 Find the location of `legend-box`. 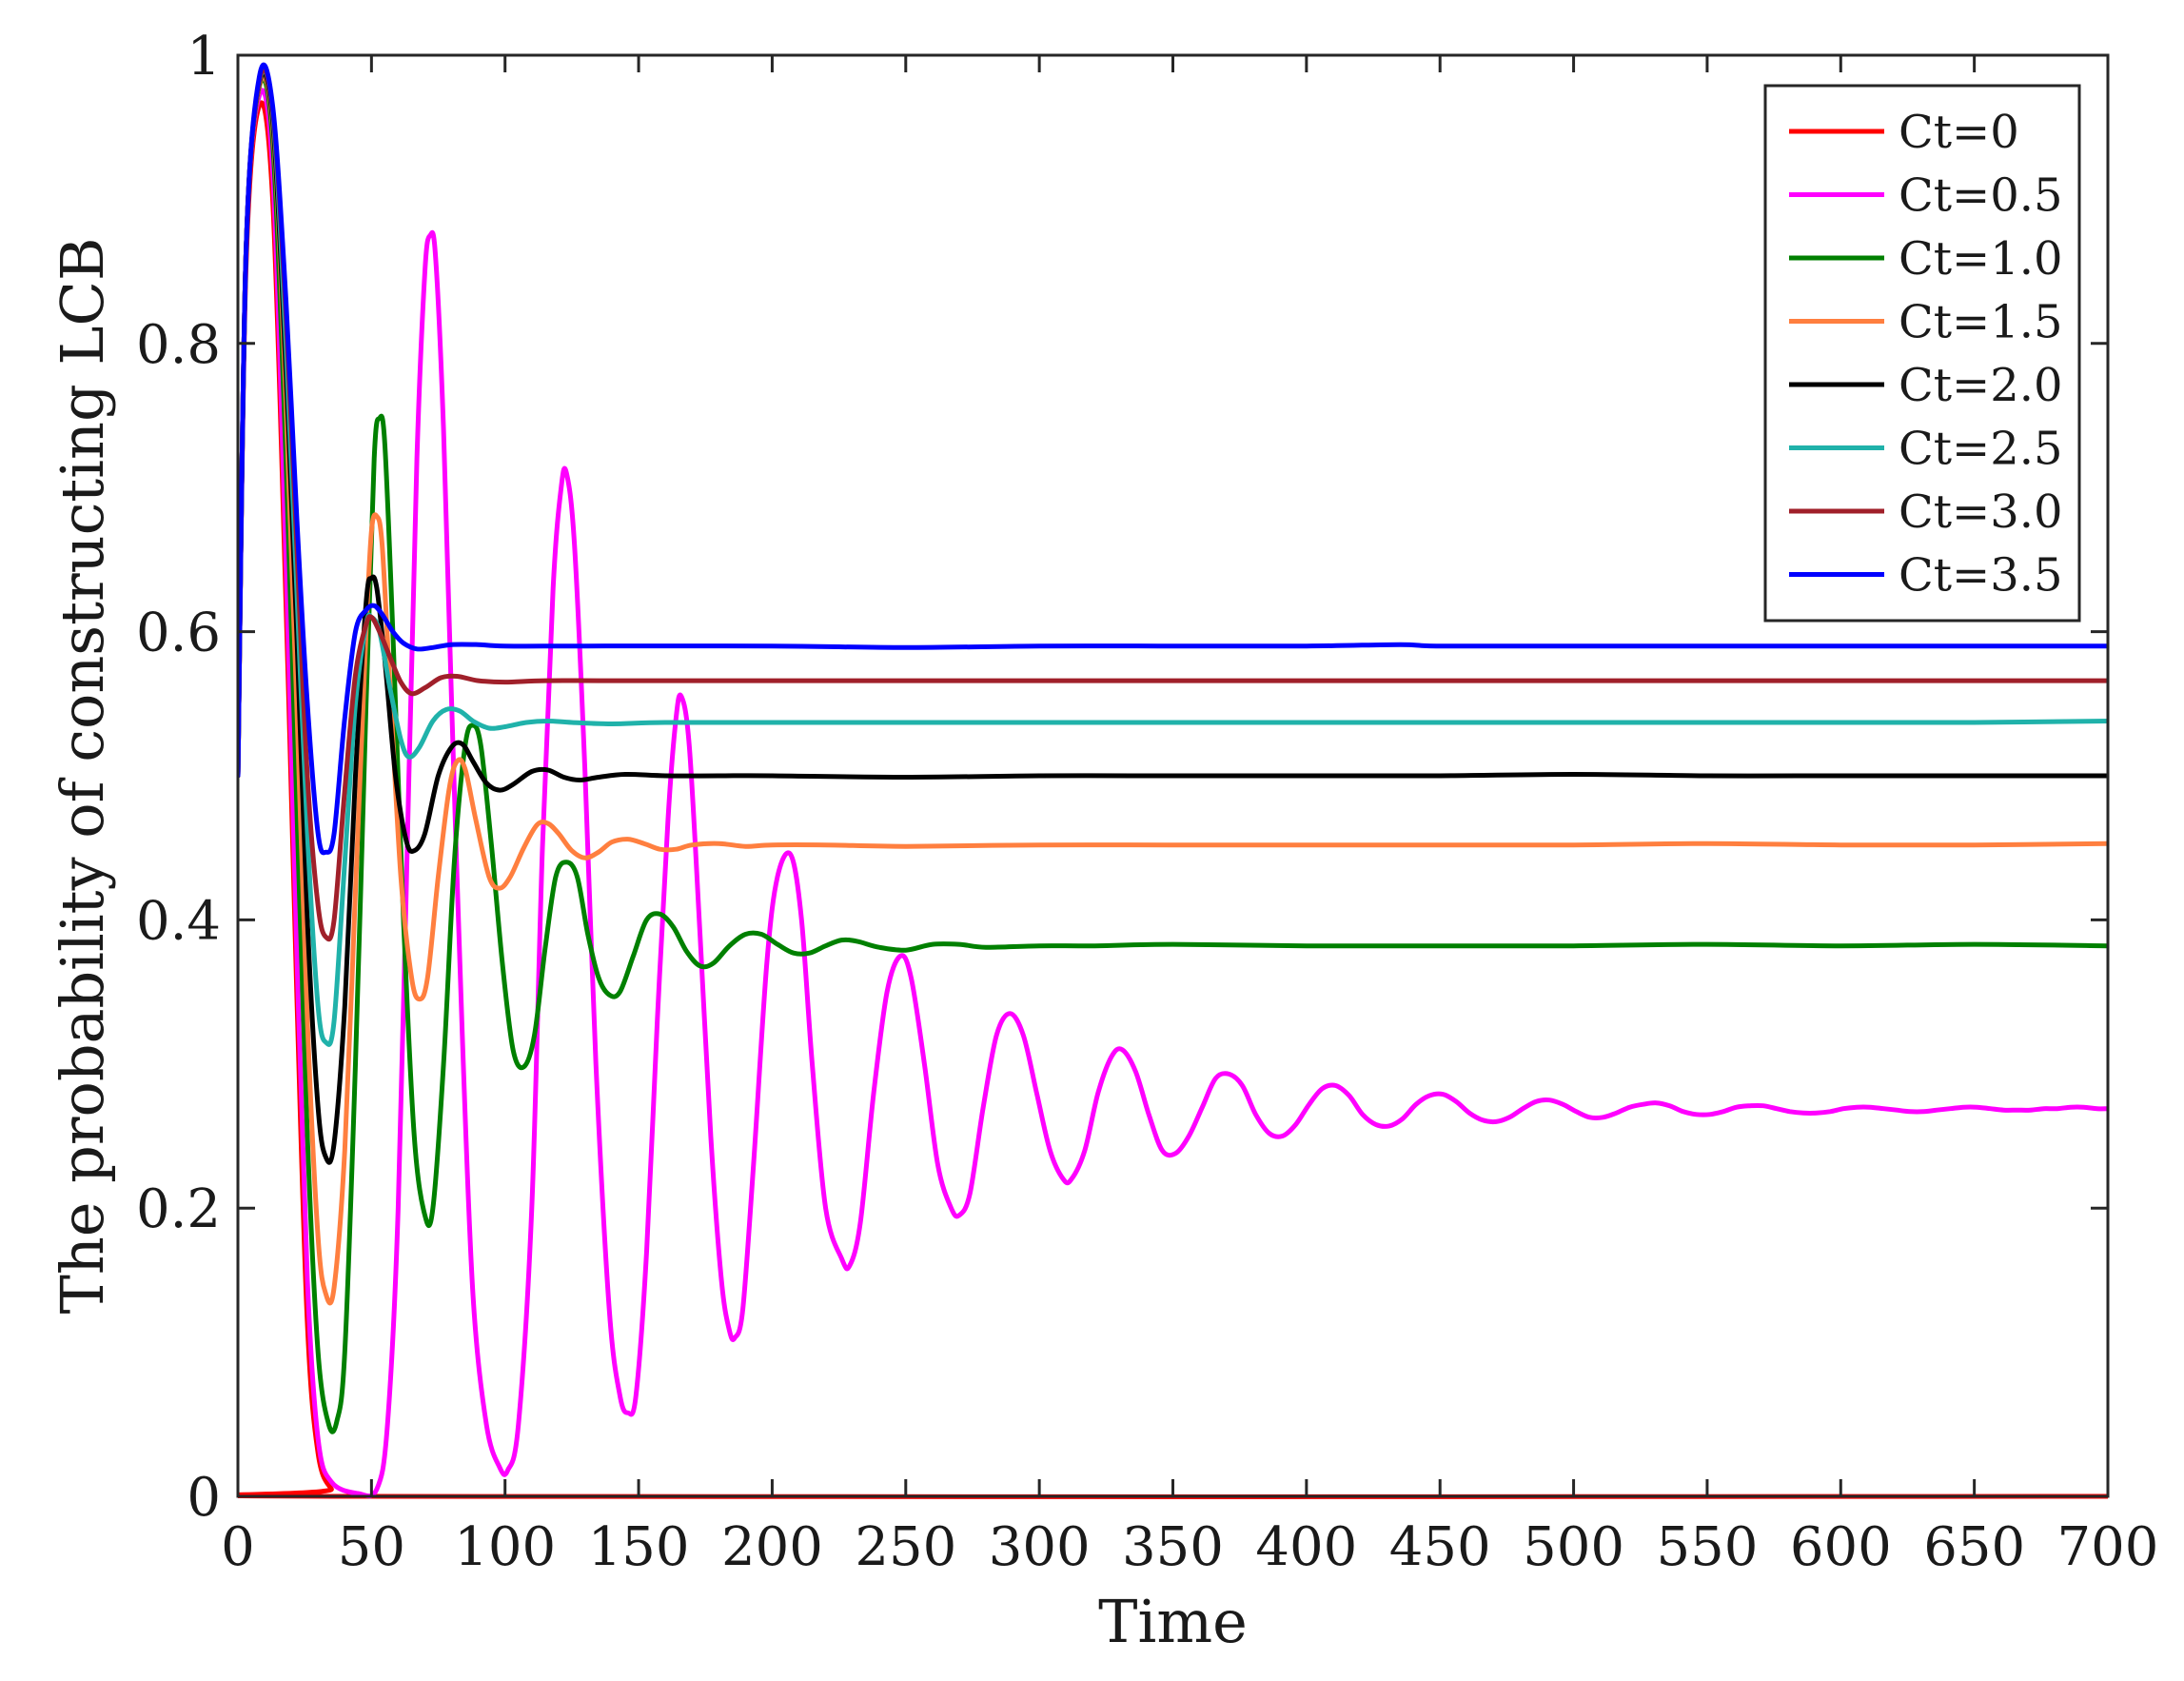

legend-box is located at coordinates (1922, 353).